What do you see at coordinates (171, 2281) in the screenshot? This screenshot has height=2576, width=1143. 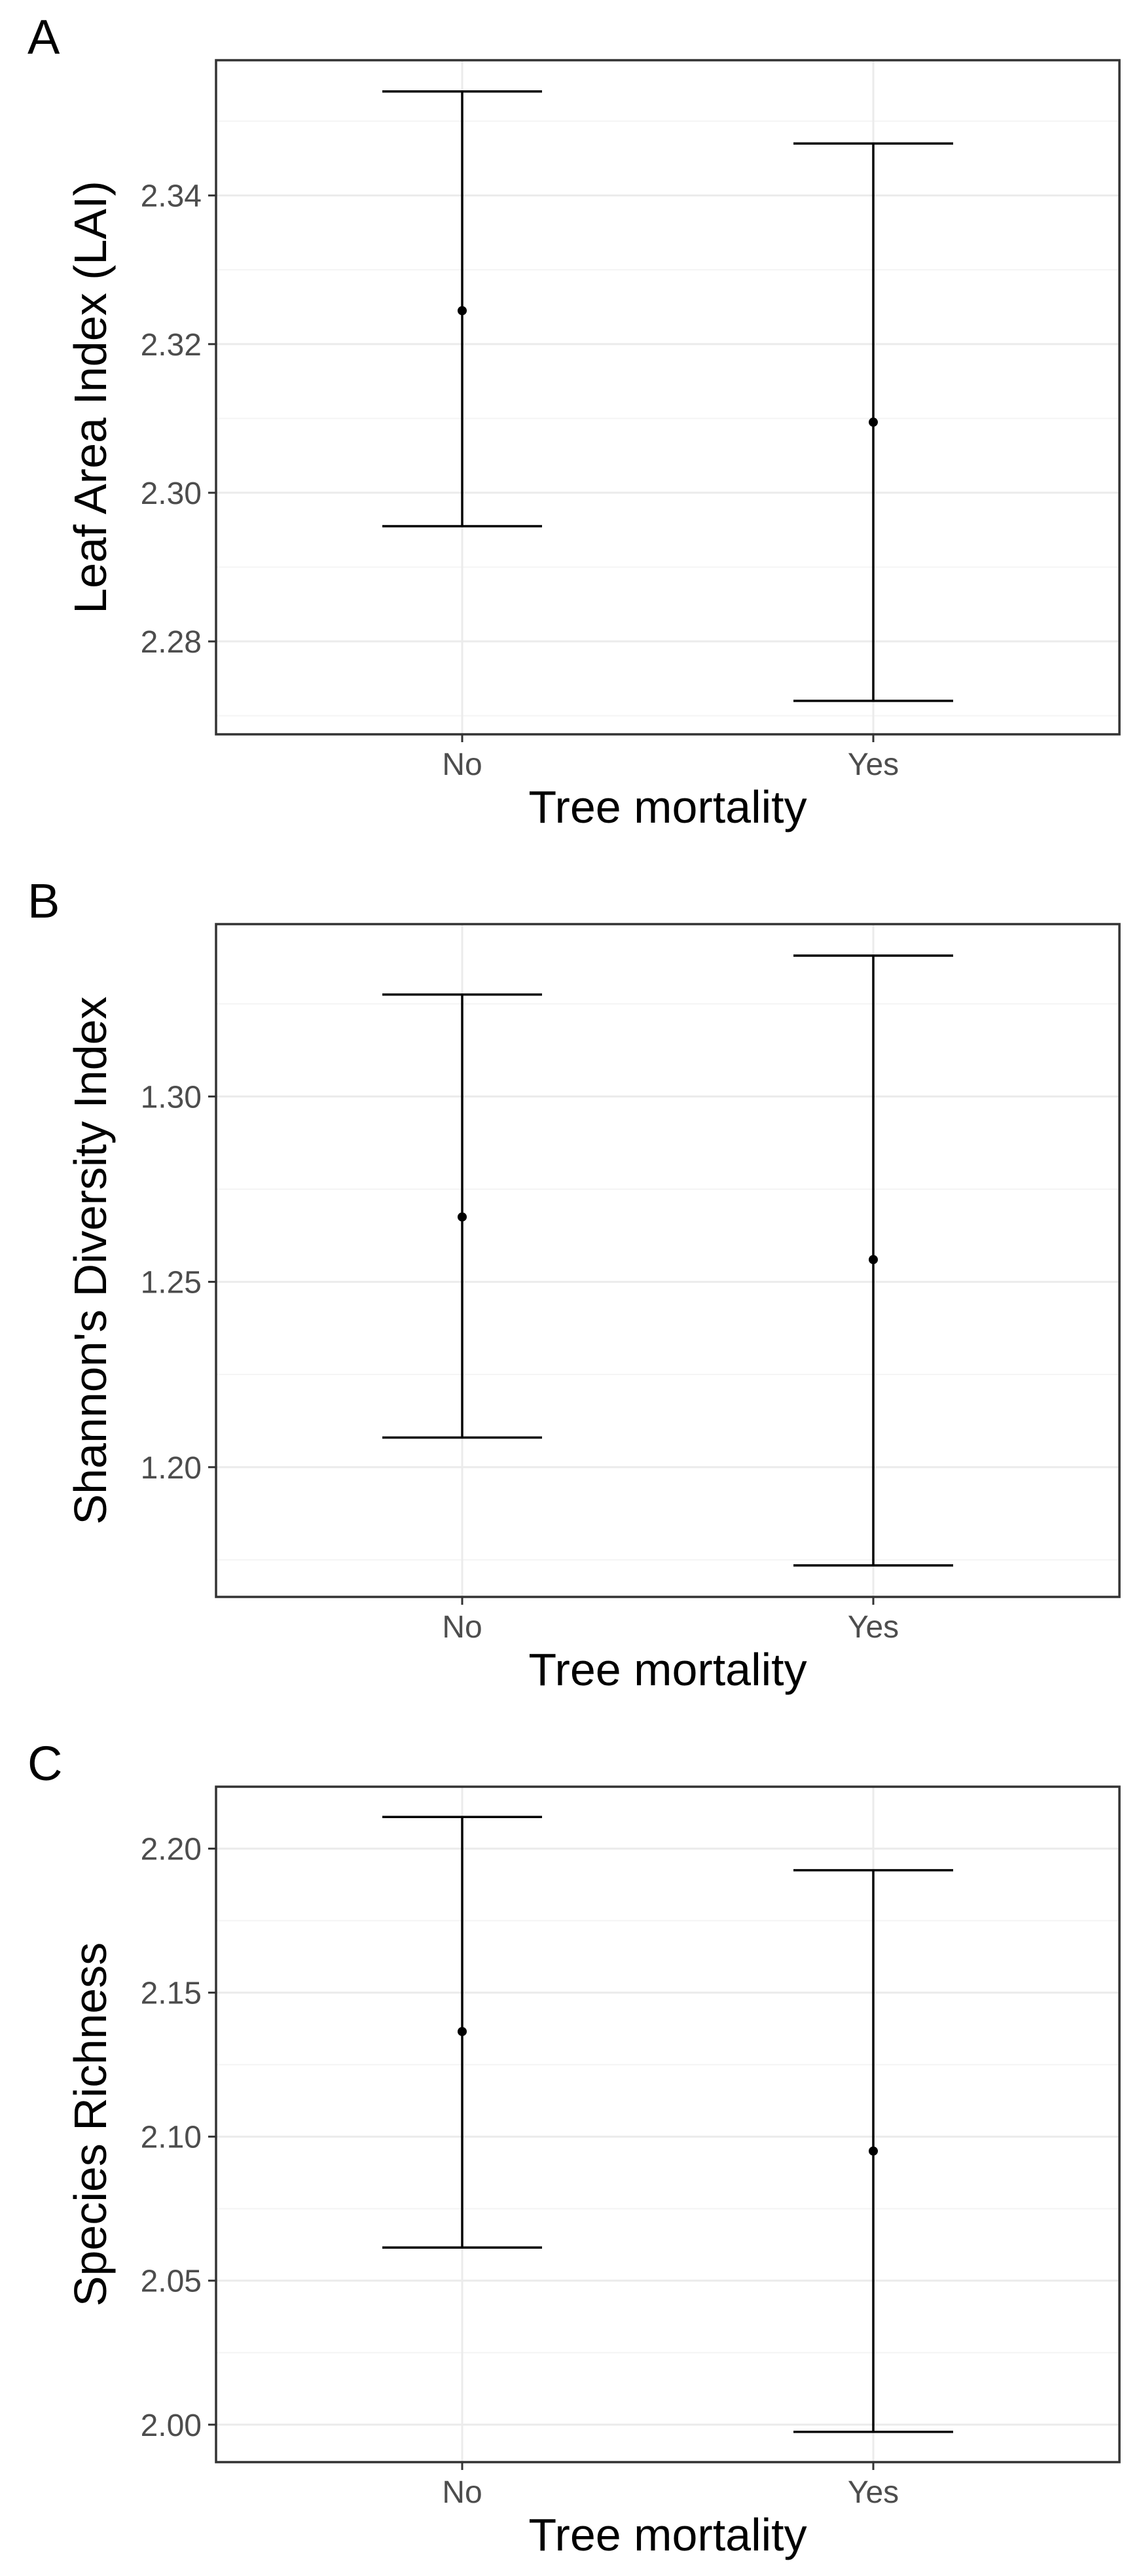 I see `y-tick-label: 2.05` at bounding box center [171, 2281].